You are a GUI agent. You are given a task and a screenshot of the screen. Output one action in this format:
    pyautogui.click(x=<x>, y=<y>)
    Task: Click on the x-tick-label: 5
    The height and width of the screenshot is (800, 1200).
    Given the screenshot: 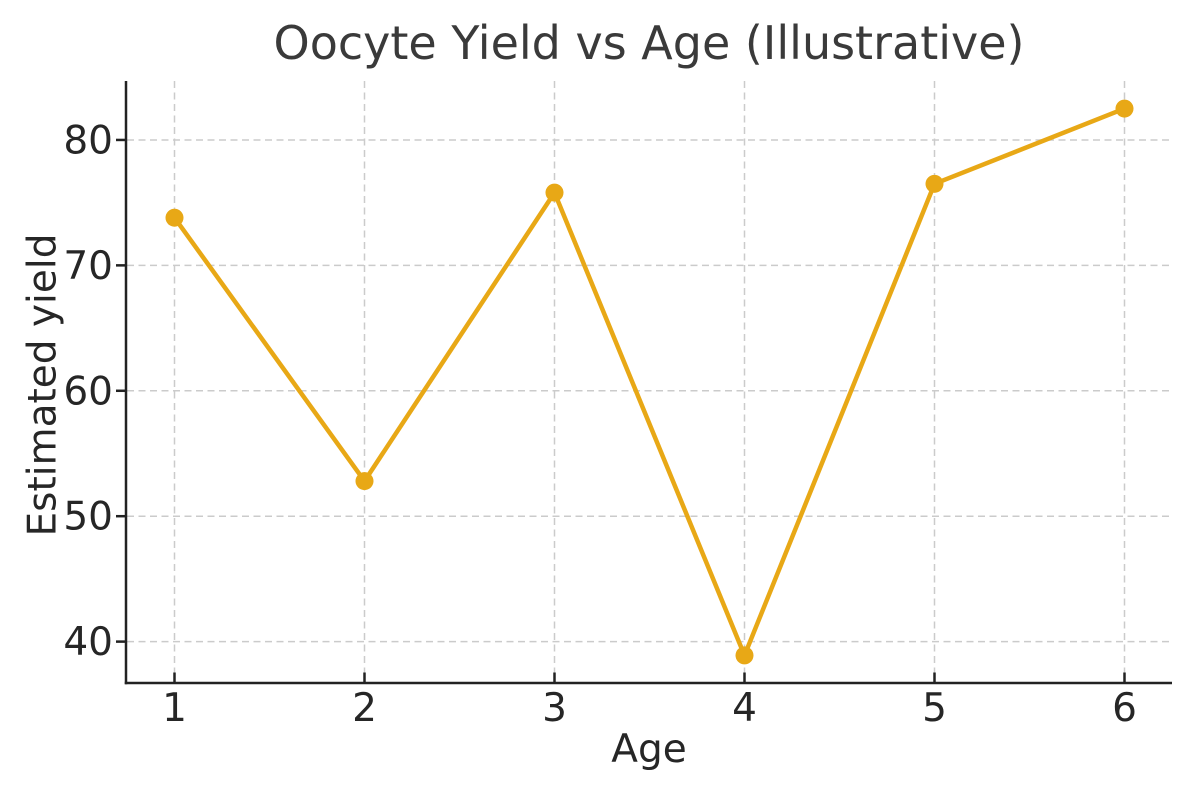 What is the action you would take?
    pyautogui.click(x=934, y=708)
    